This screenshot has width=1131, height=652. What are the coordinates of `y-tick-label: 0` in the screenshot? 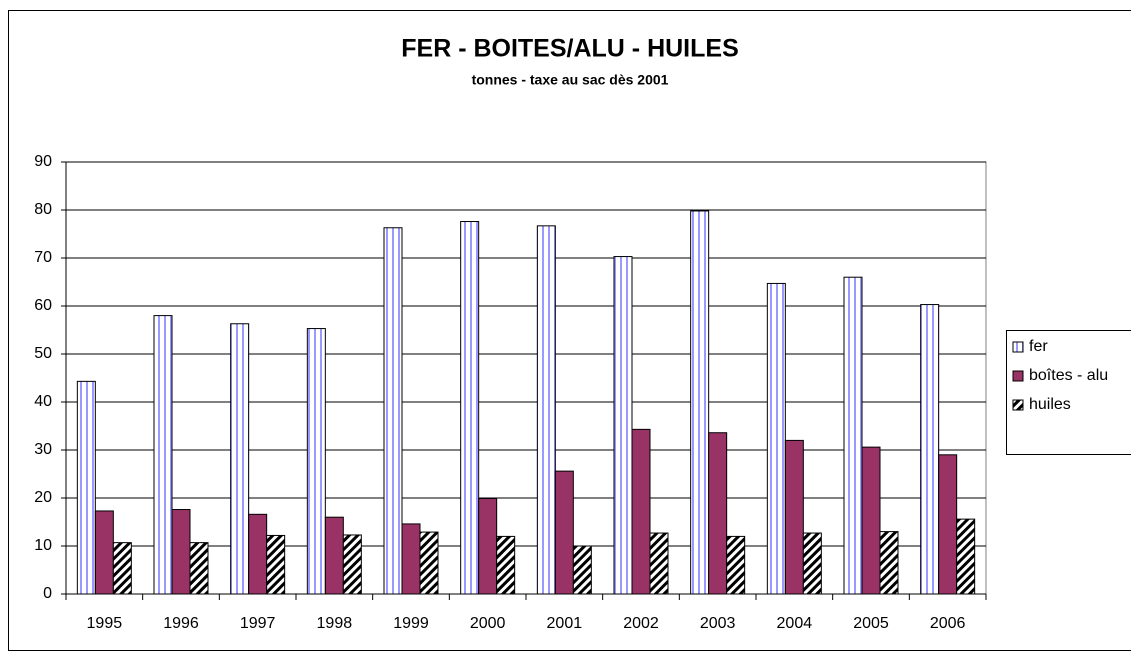 It's located at (47, 593).